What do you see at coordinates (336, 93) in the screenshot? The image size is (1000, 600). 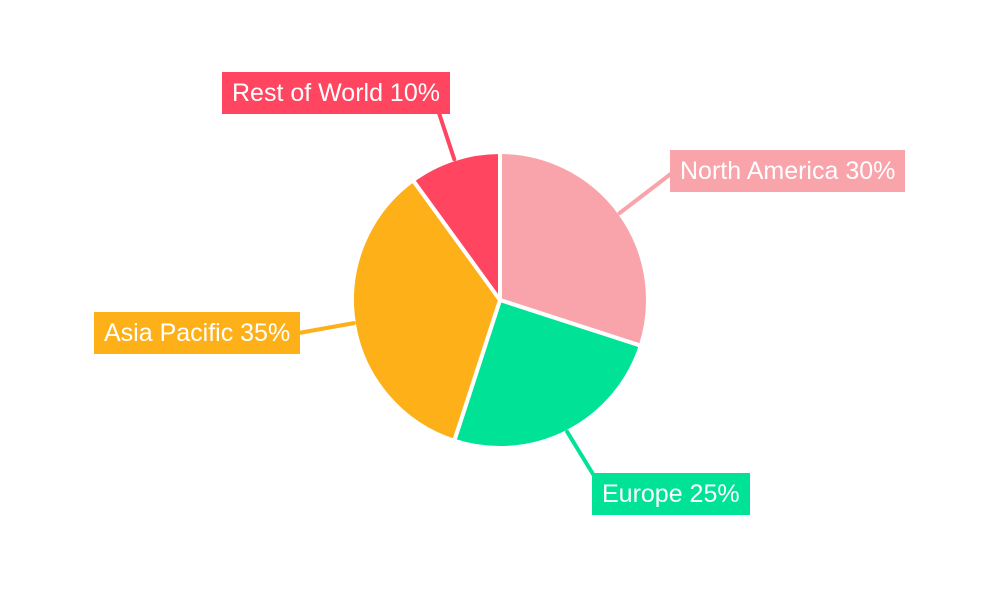 I see `slice-label-rest-of-world: Rest of World 10%` at bounding box center [336, 93].